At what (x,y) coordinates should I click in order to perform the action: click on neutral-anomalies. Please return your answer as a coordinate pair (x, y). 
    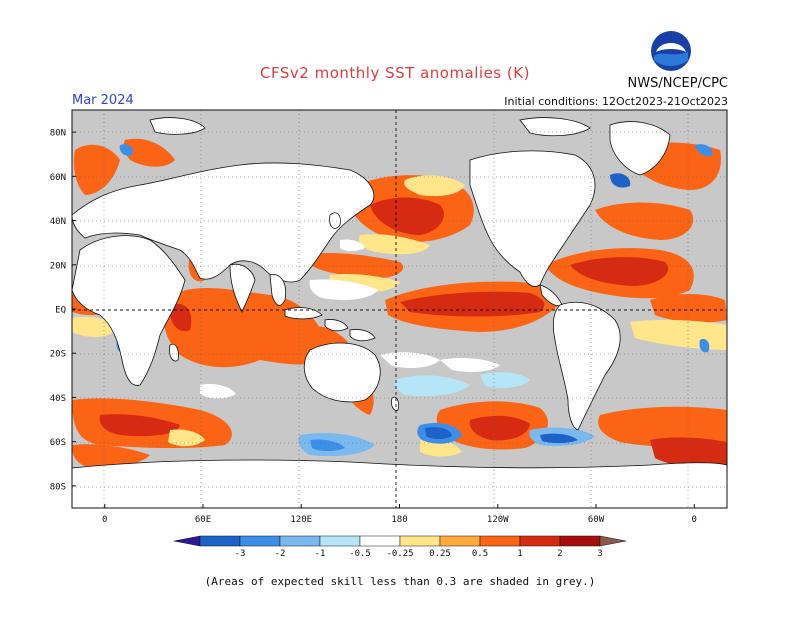
    Looking at the image, I should click on (350, 319).